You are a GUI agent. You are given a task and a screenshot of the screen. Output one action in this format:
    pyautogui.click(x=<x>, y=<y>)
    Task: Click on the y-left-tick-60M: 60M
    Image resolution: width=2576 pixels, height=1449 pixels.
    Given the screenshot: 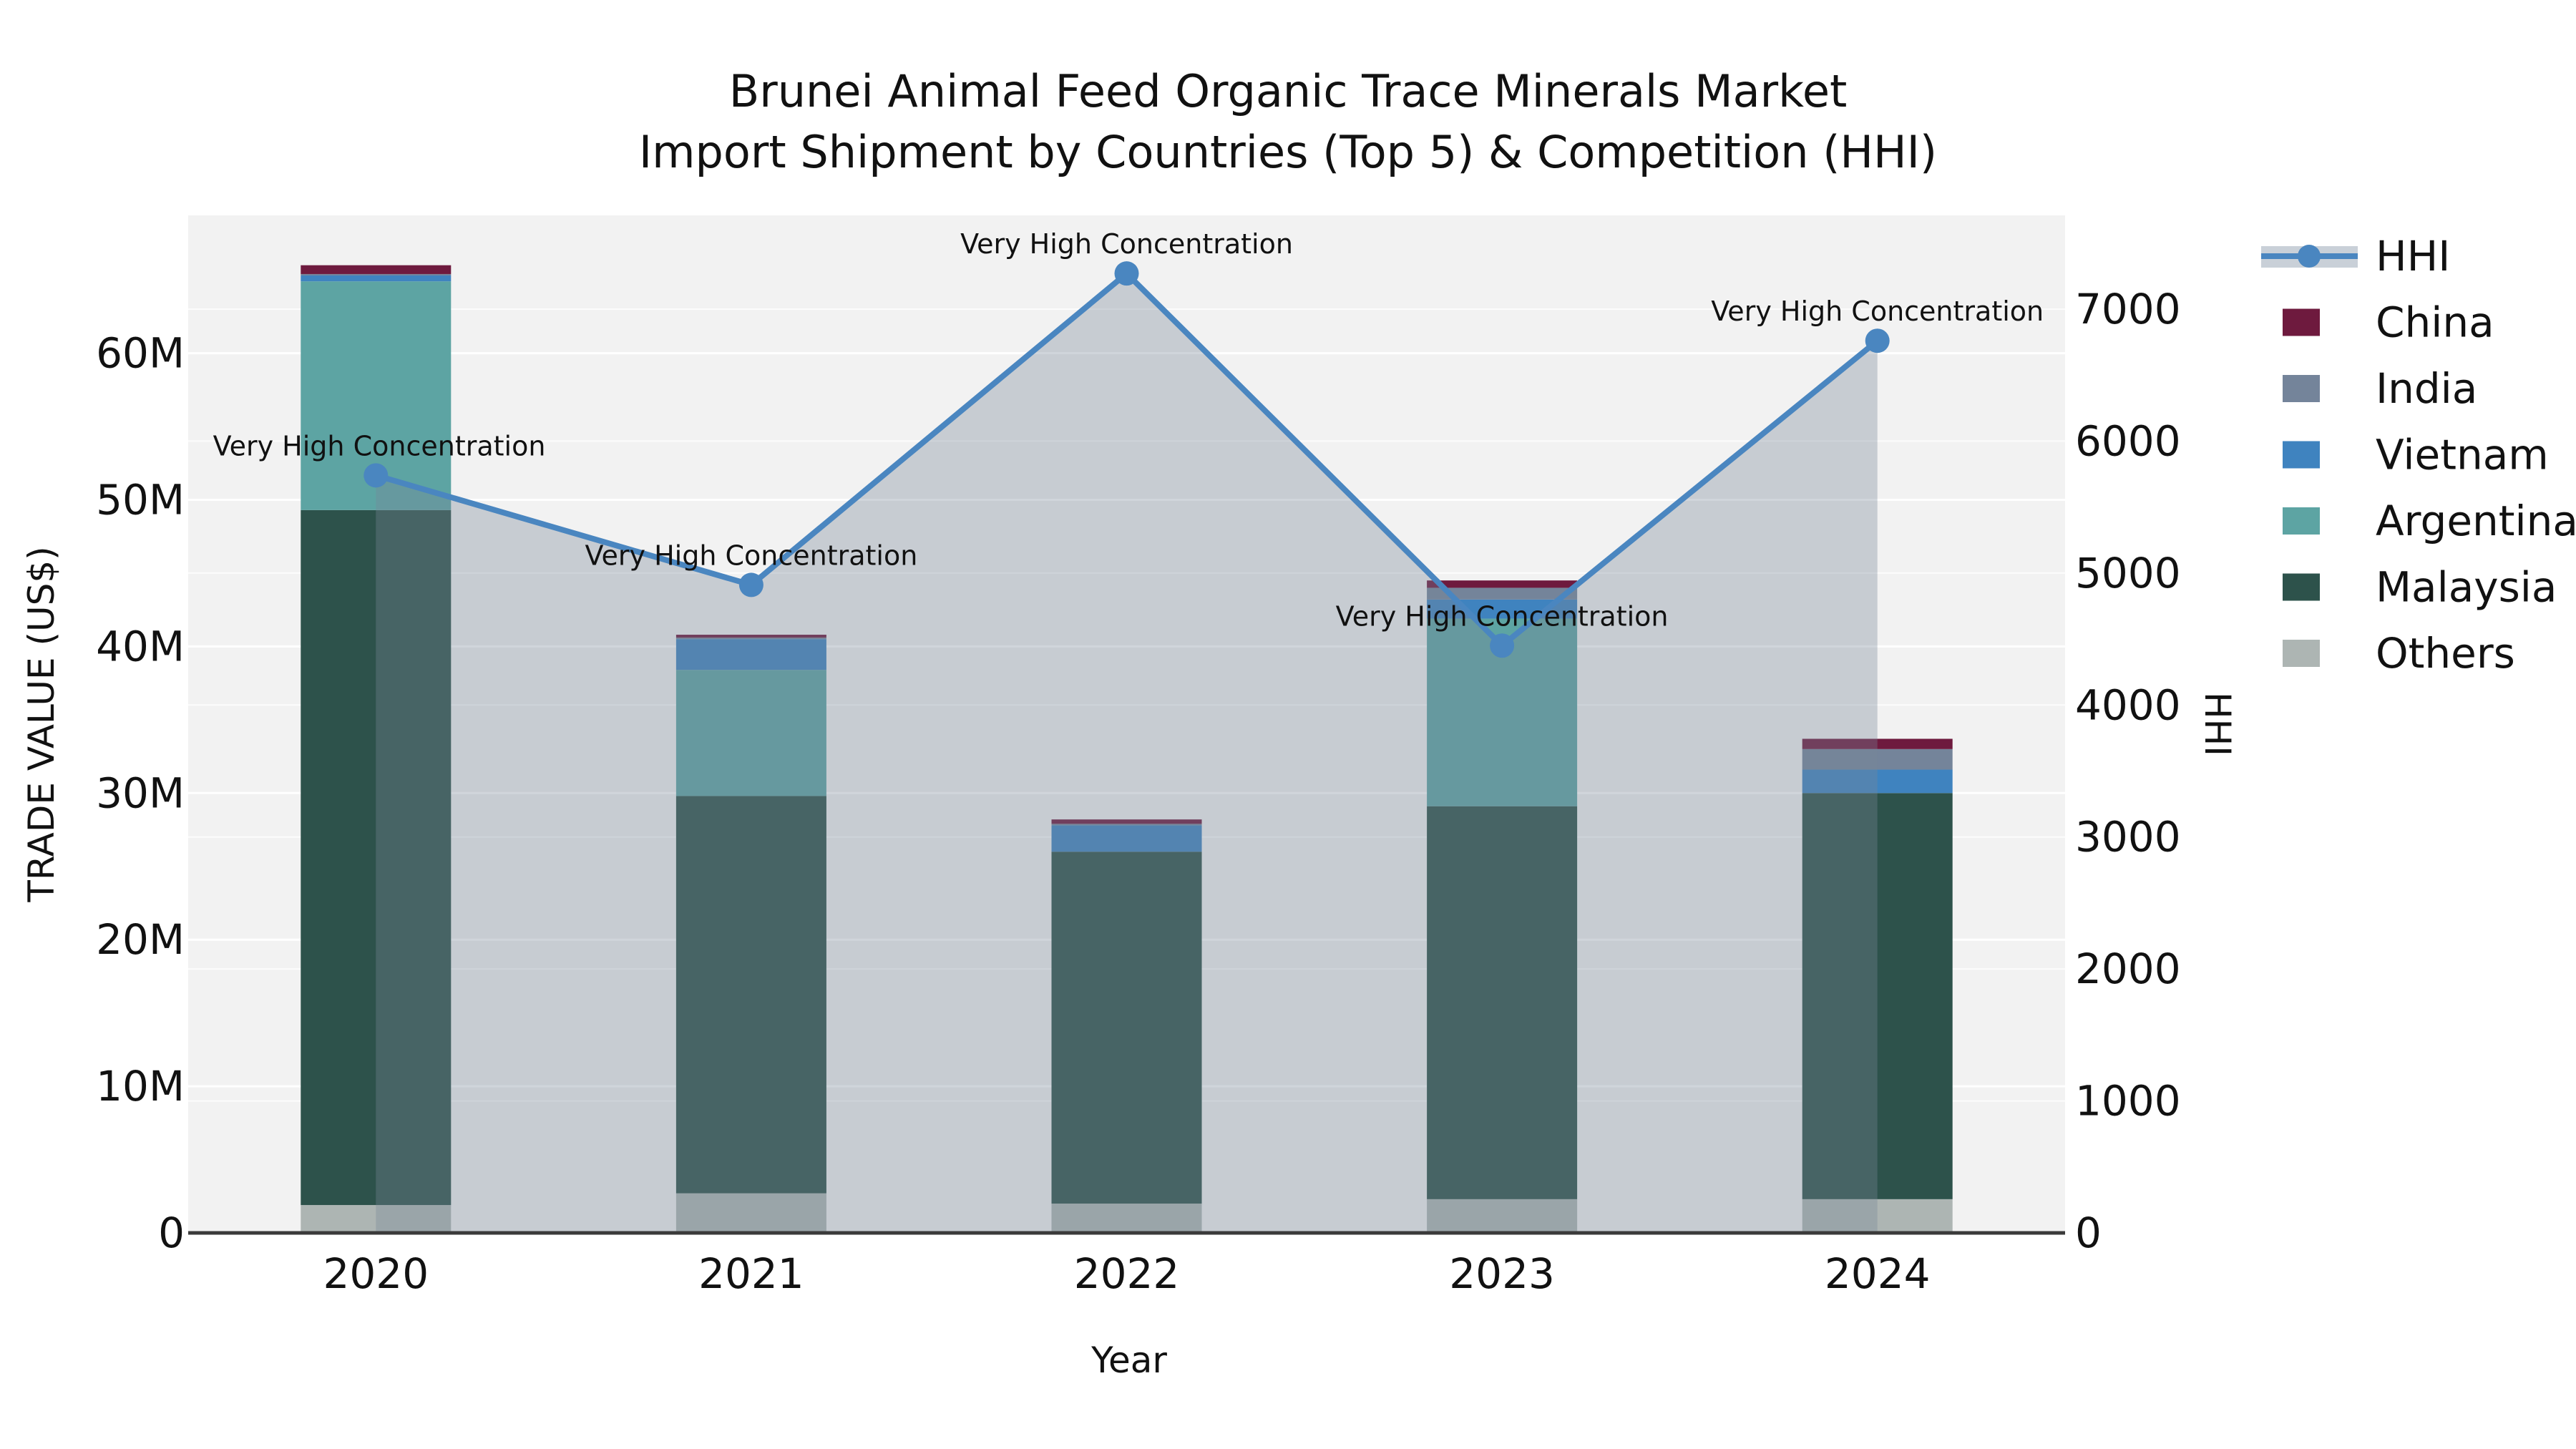 What is the action you would take?
    pyautogui.click(x=140, y=353)
    